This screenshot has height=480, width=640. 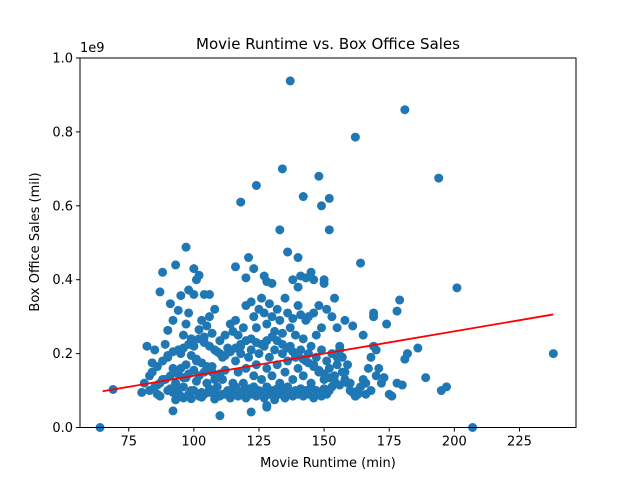 What do you see at coordinates (193, 442) in the screenshot?
I see `x-tick-label: 100` at bounding box center [193, 442].